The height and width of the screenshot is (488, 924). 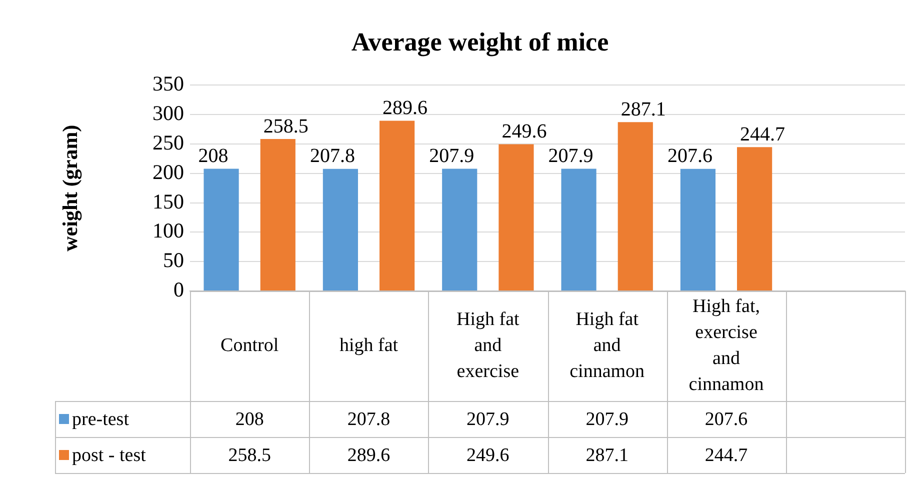 I want to click on x-tick-label: High fat, exercise and cinnamon, so click(x=726, y=345).